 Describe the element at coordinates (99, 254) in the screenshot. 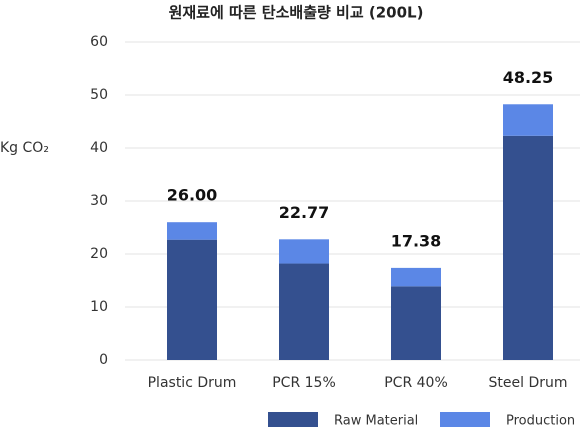

I see `y-tick-label: 20` at that location.